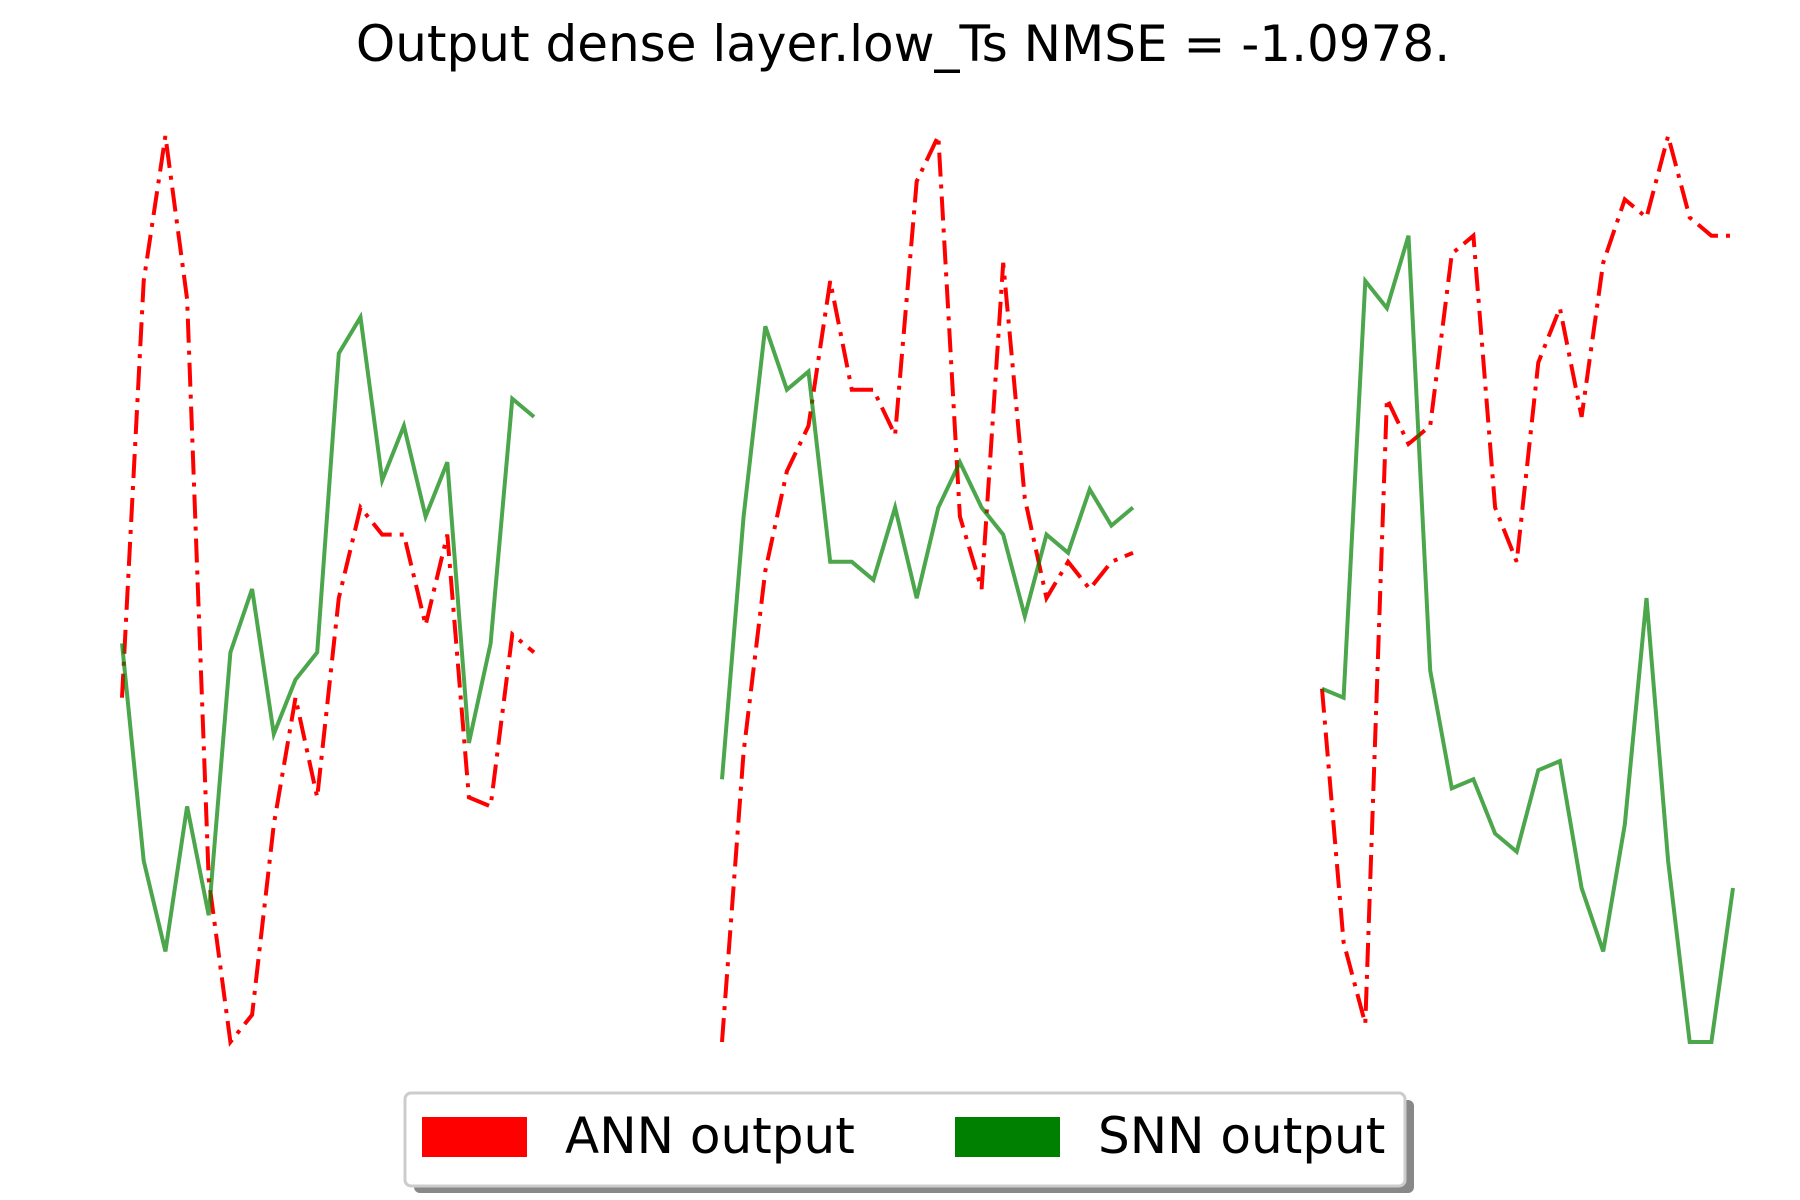 The image size is (1800, 1200). I want to click on legend-box, so click(905, 1139).